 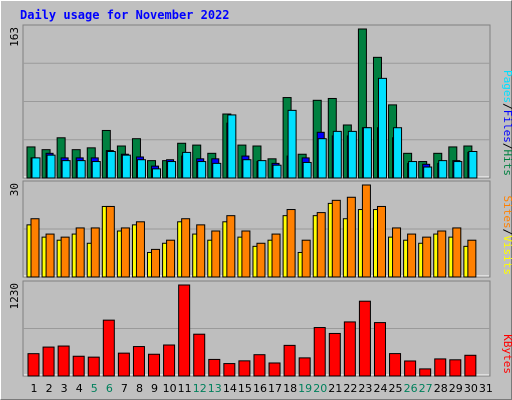 I want to click on legend-kbytes: KBytes, so click(x=506, y=354).